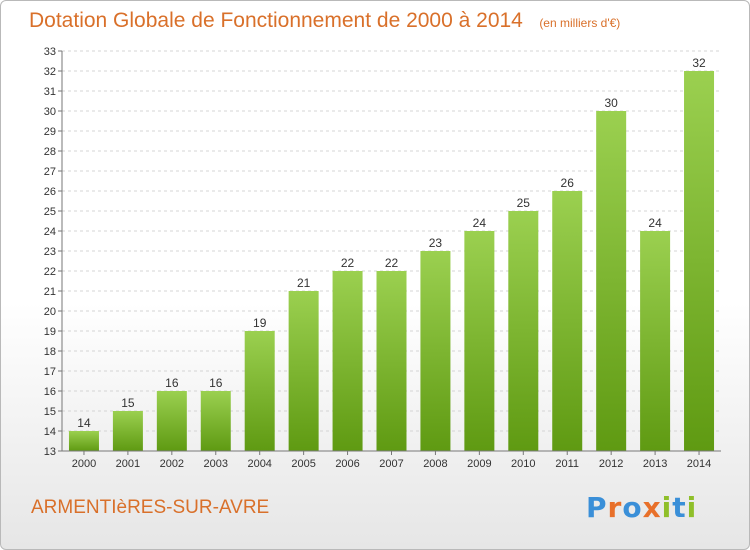  I want to click on y-tick-label: 30, so click(50, 112).